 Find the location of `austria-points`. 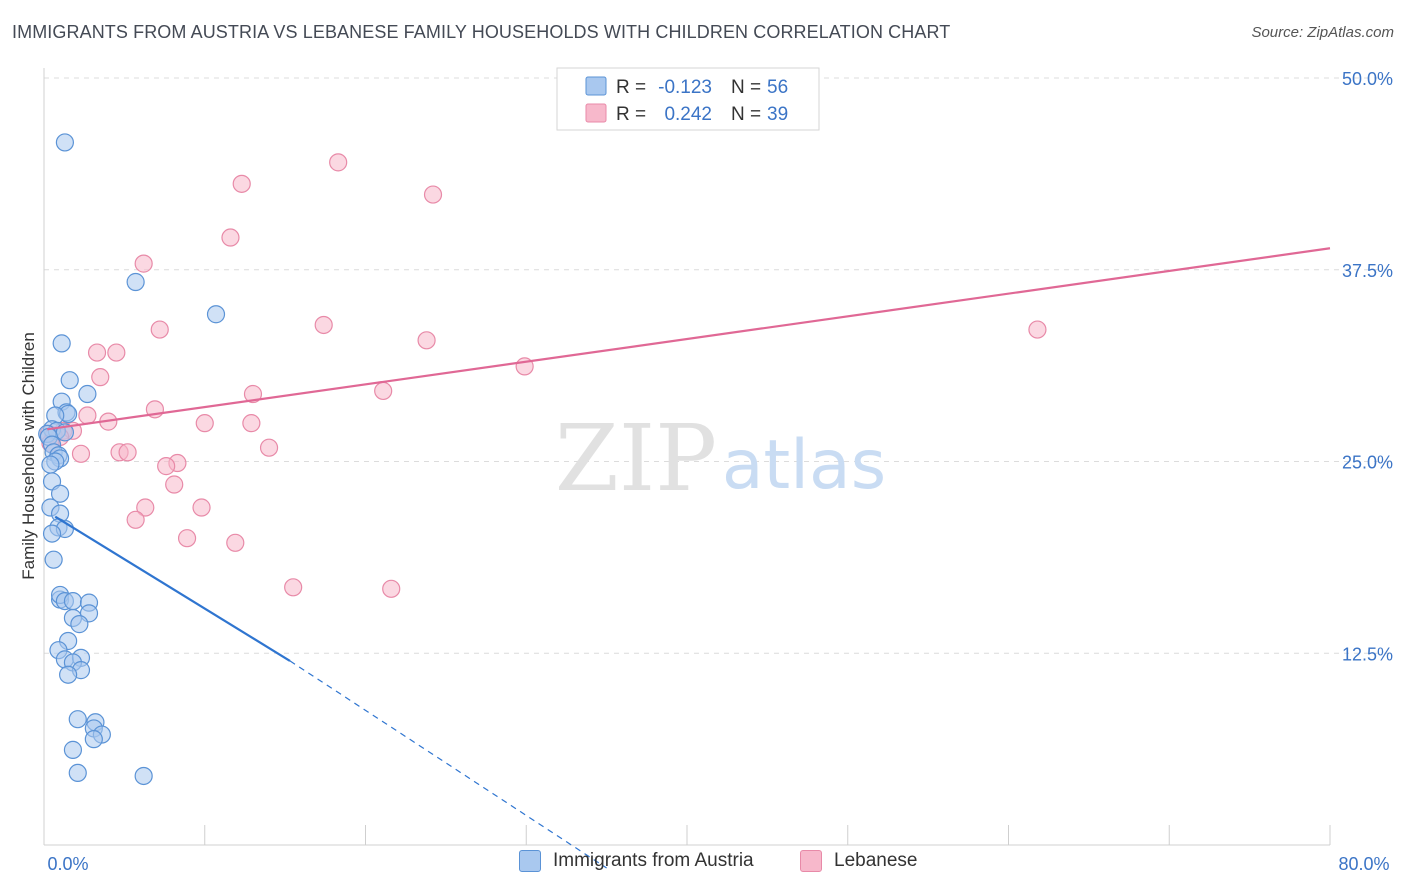

austria-points is located at coordinates (132, 459).